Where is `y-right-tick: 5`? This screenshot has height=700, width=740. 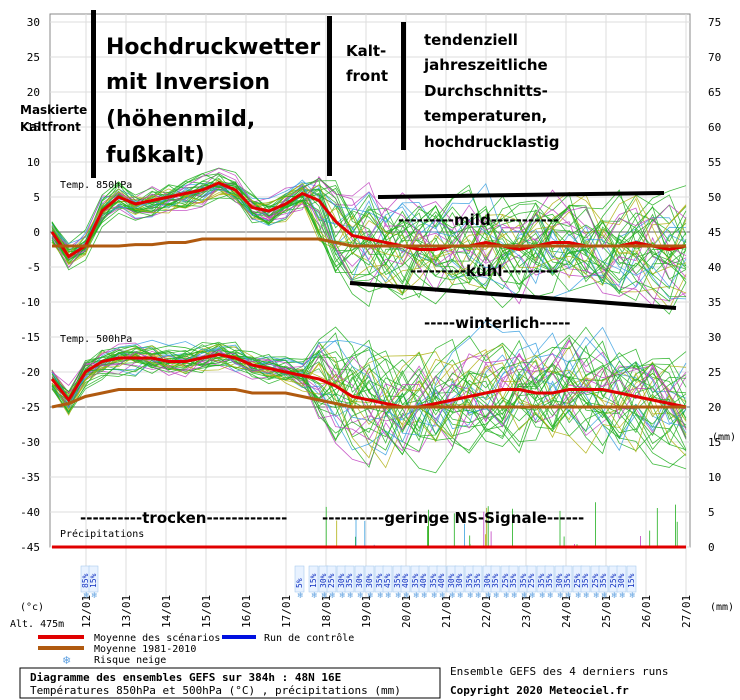
y-right-tick: 5 is located at coordinates (711, 512).